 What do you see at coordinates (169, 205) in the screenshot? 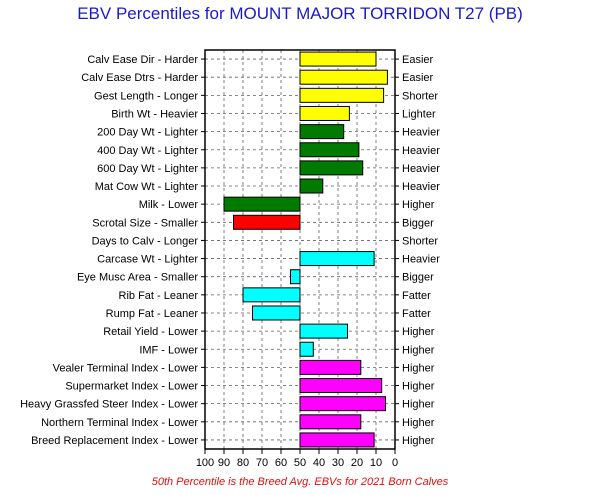
I see `bar-left-label: Milk - Lower` at bounding box center [169, 205].